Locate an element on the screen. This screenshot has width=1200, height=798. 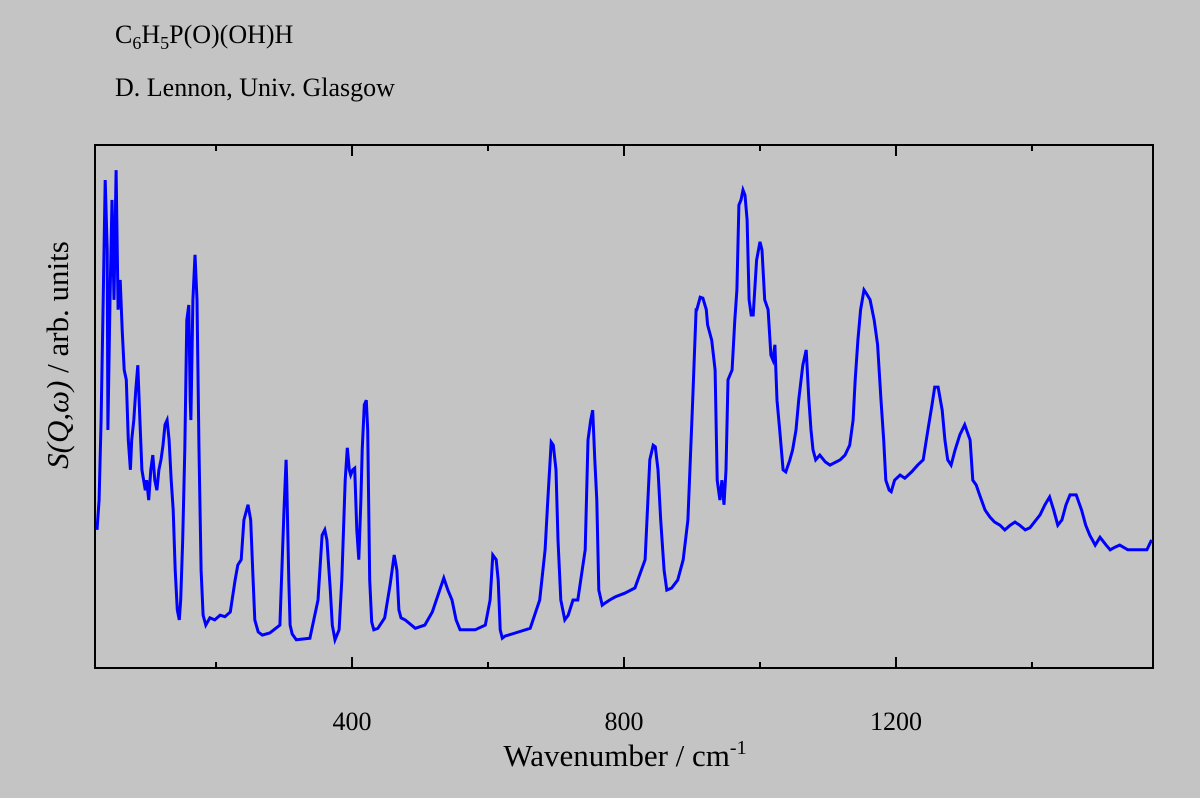
y-label-units: / arb. units is located at coordinates (57, 311).